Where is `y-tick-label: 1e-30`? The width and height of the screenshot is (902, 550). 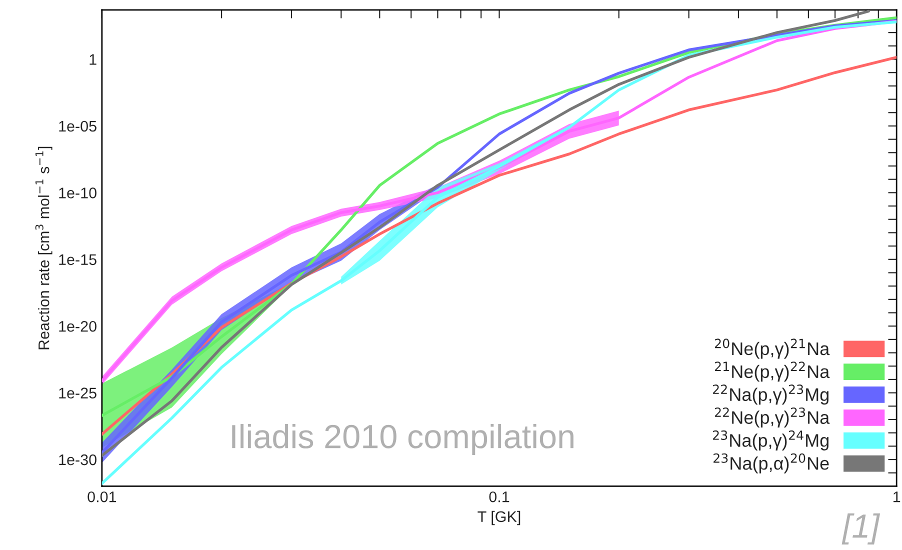
y-tick-label: 1e-30 is located at coordinates (77, 460).